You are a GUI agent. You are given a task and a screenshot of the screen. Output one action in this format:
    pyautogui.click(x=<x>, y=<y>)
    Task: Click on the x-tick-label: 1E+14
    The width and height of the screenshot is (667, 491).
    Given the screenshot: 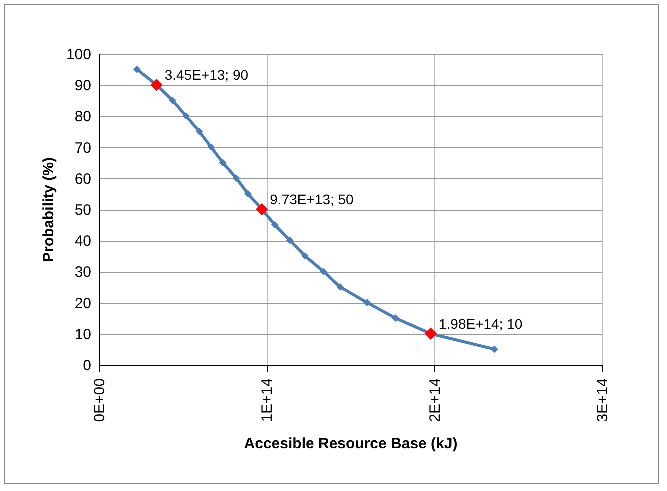 What is the action you would take?
    pyautogui.click(x=267, y=400)
    